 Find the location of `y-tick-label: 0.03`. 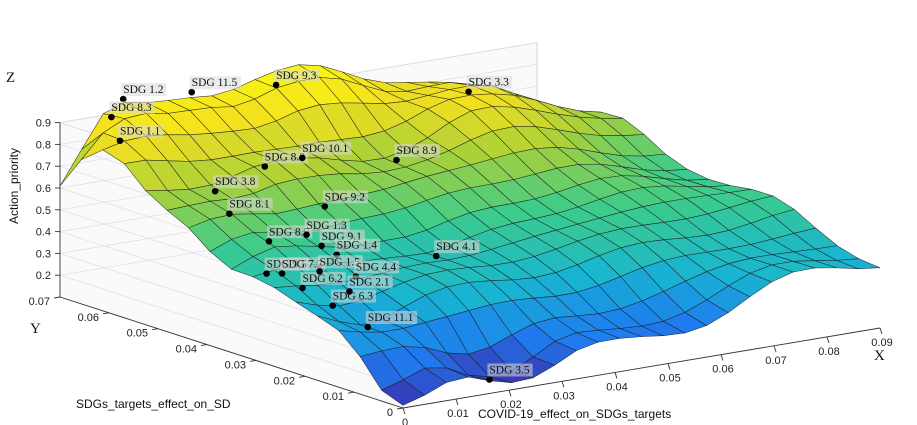

y-tick-label: 0.03 is located at coordinates (235, 365).